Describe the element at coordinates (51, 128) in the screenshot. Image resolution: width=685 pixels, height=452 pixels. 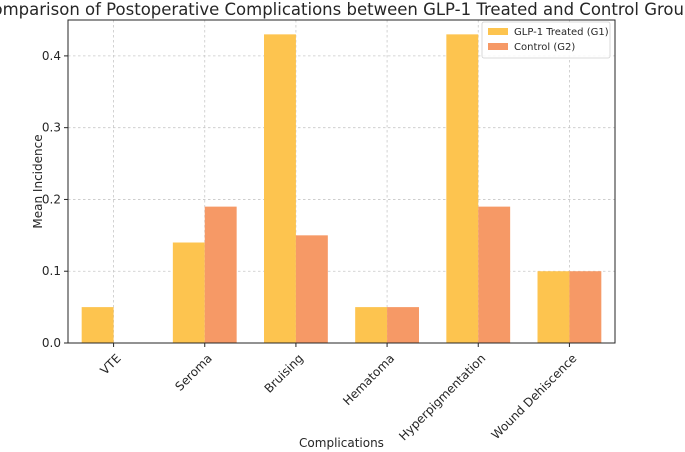
I see `y-tick-label: 0.3` at that location.